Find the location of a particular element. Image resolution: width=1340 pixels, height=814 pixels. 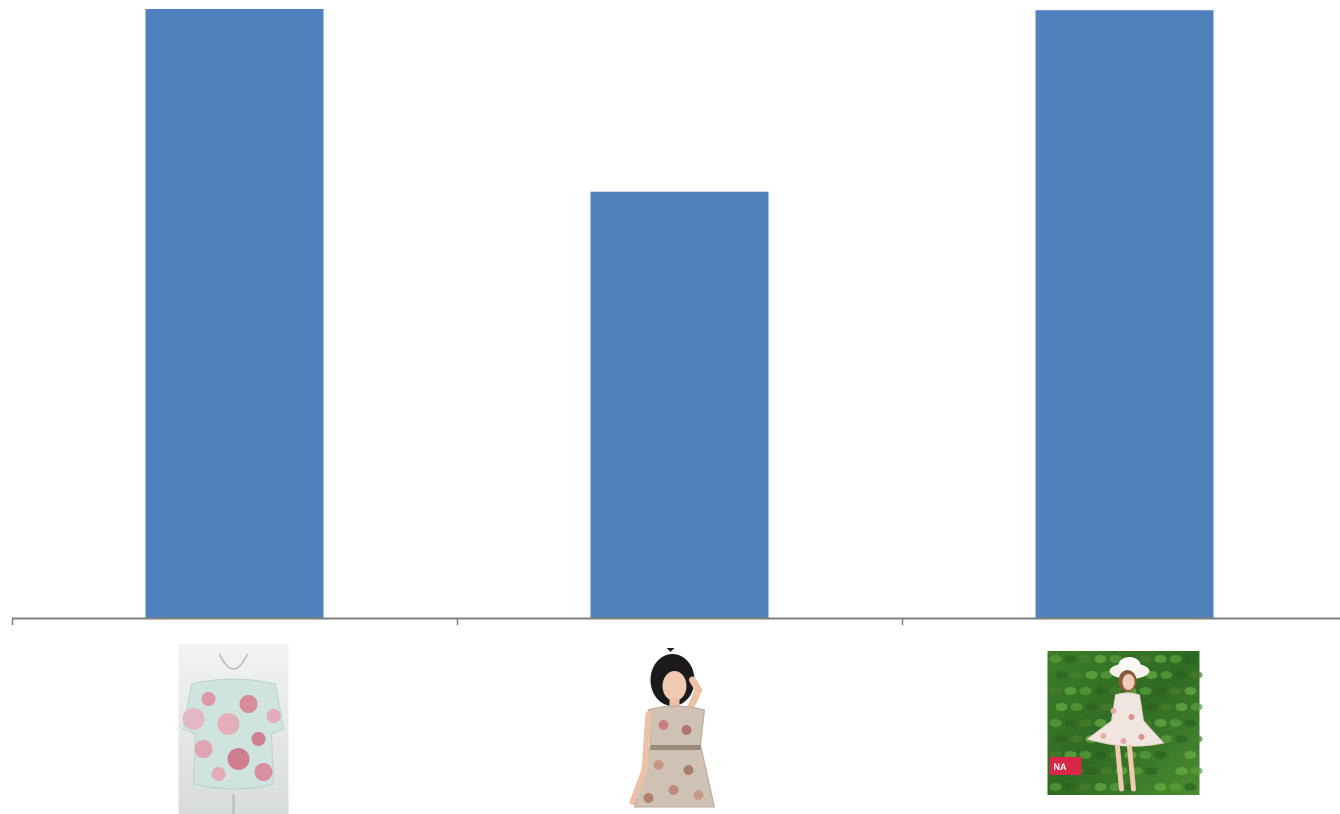

x-axis is located at coordinates (675, 621).